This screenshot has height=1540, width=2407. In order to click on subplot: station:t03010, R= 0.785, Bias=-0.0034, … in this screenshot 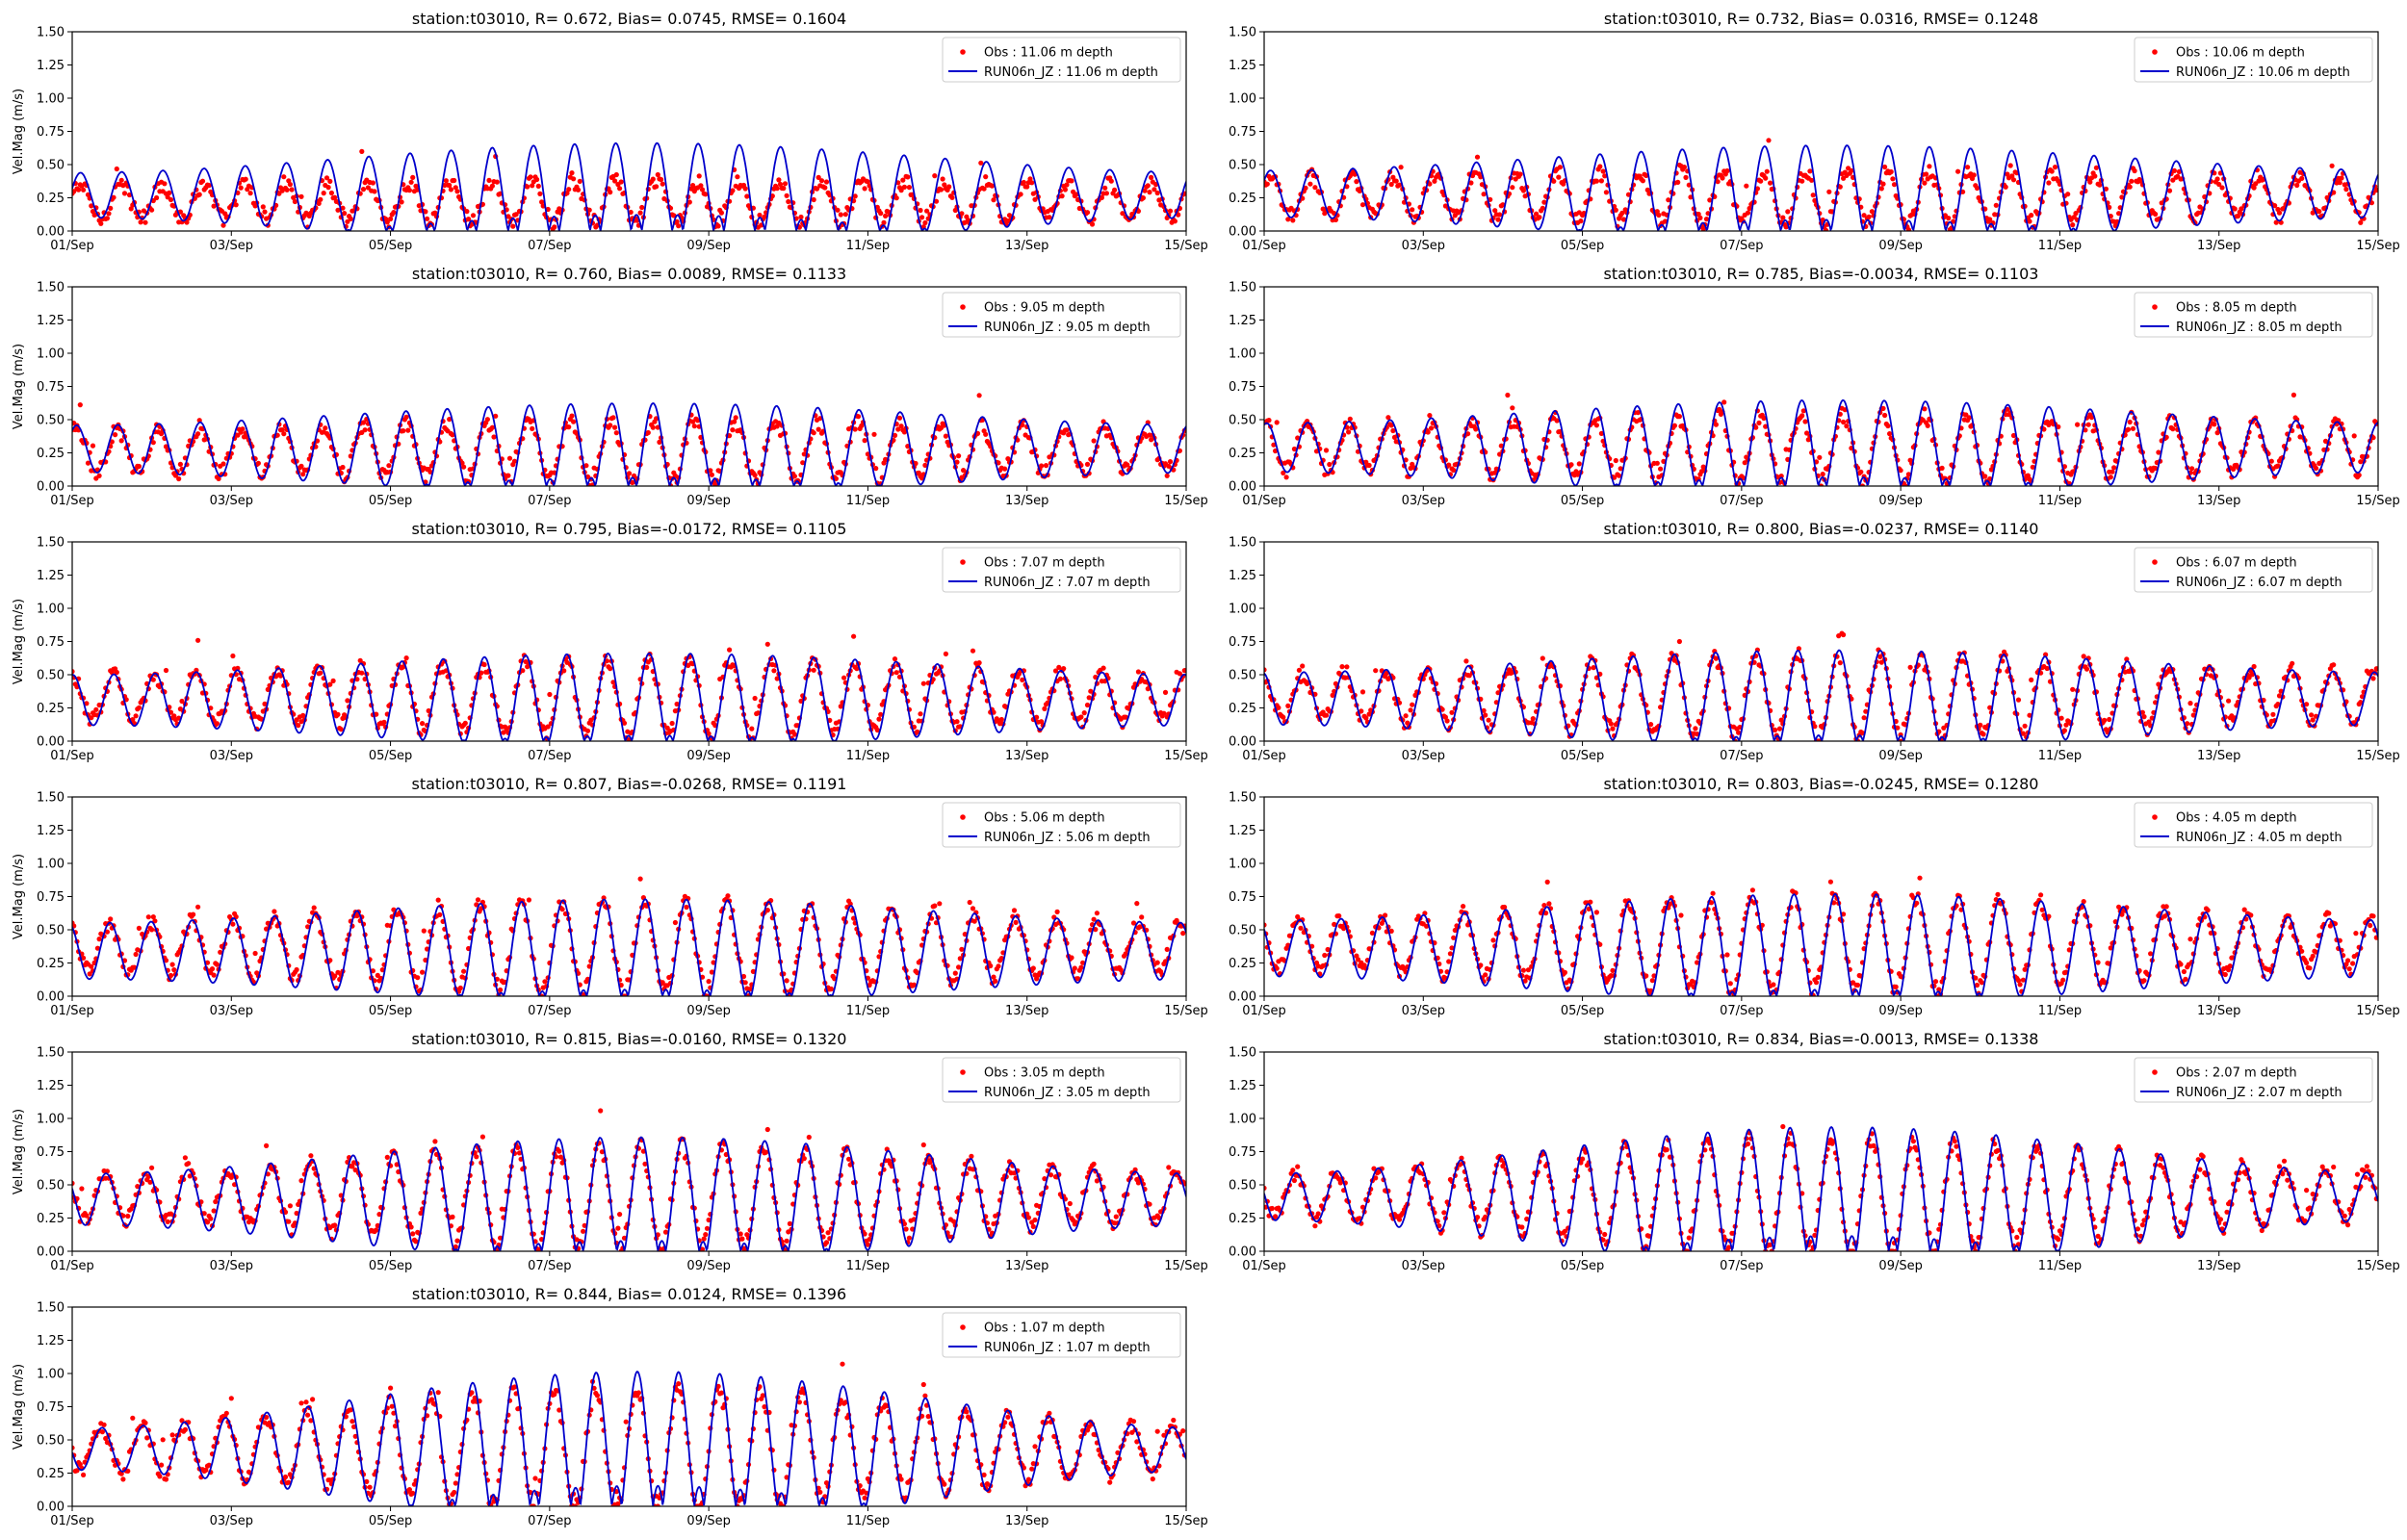, I will do `click(1814, 386)`.